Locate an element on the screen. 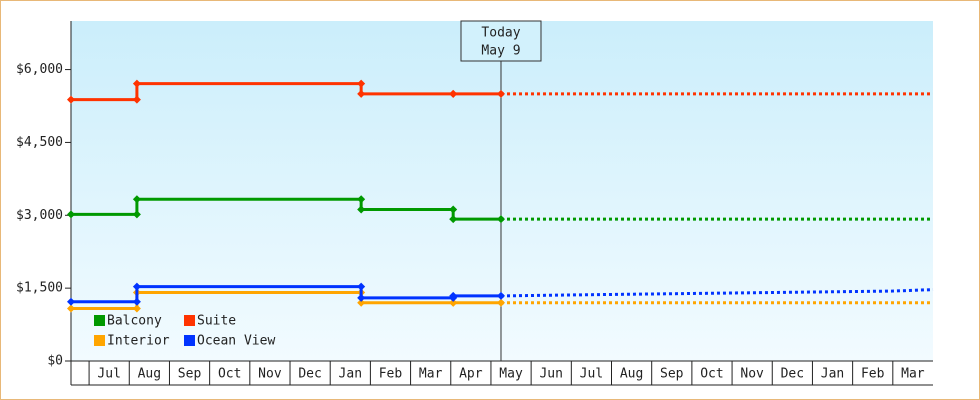 Image resolution: width=980 pixels, height=400 pixels. x-tick-label: Jun is located at coordinates (550, 374).